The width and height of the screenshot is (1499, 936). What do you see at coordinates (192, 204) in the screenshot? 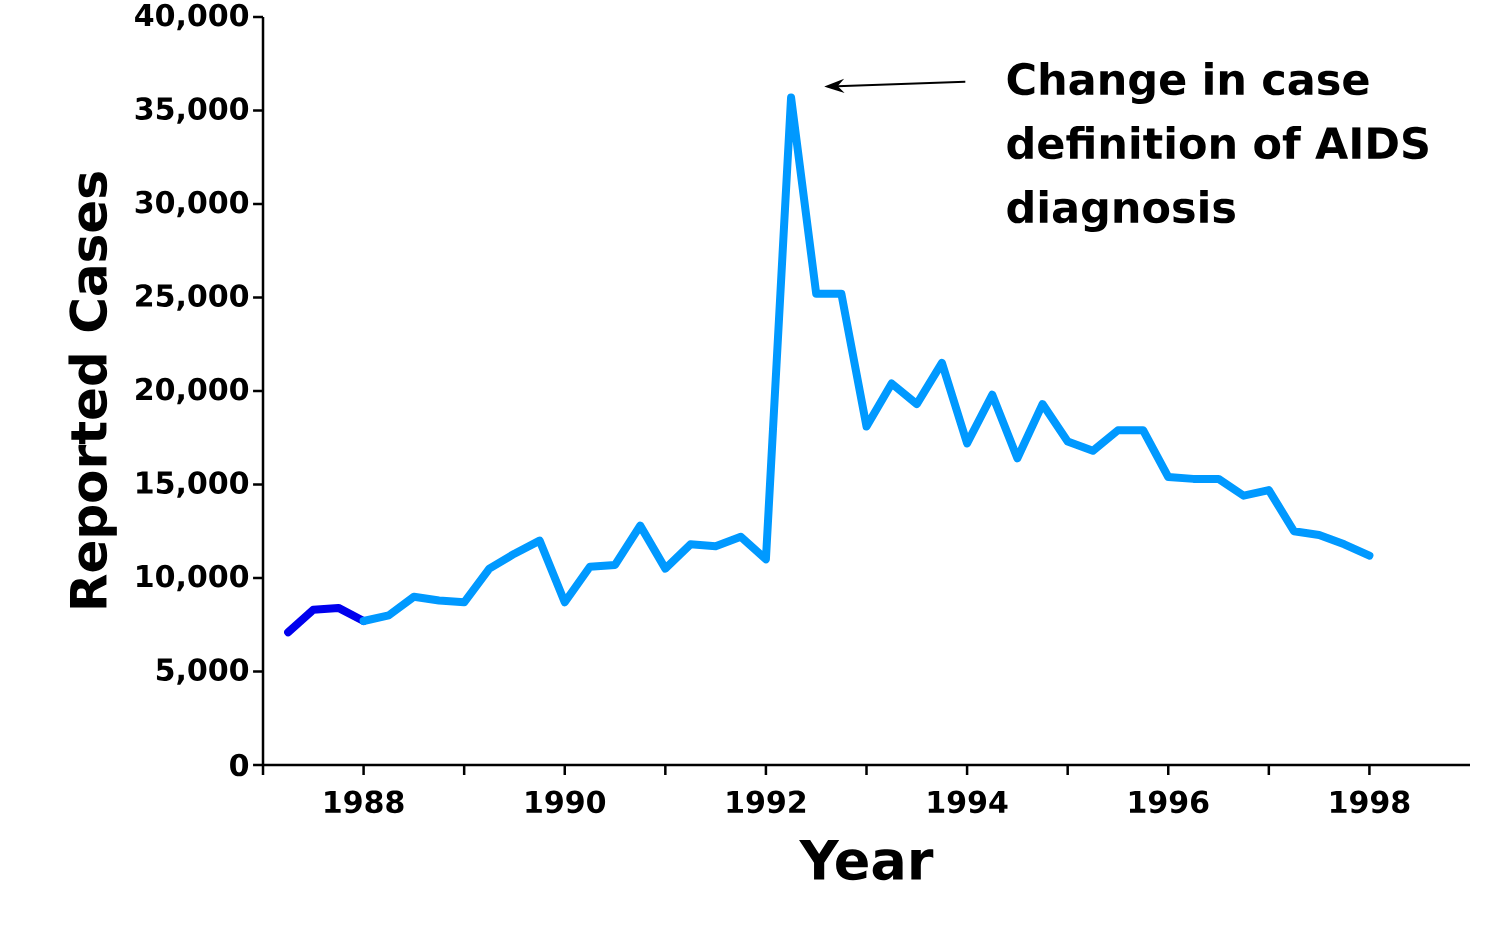
I see `y-tick-label: 30,000` at bounding box center [192, 204].